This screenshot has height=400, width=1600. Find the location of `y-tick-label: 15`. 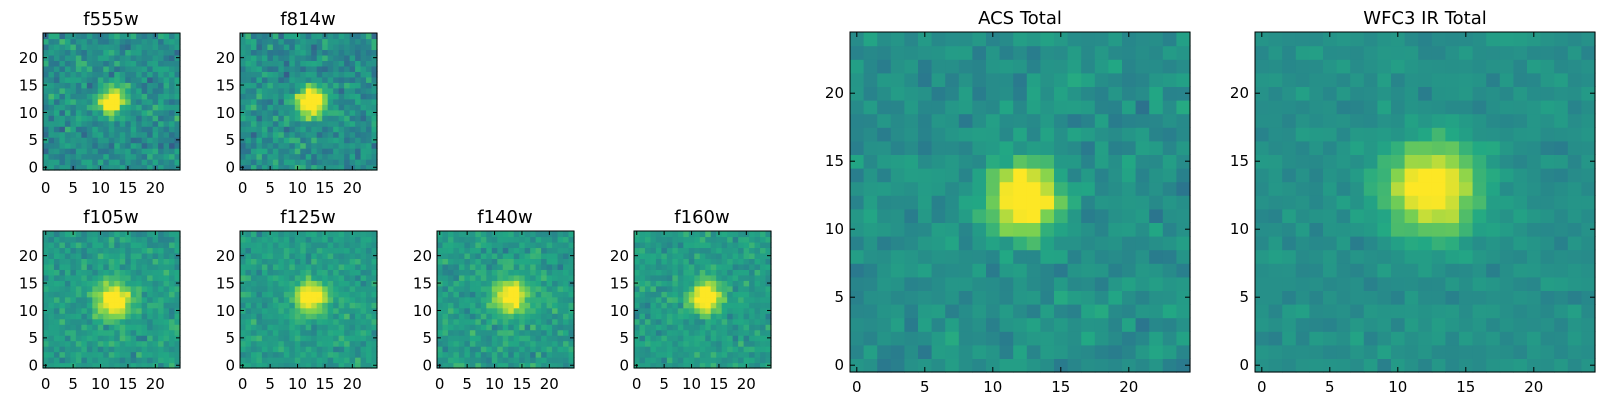

y-tick-label: 15 is located at coordinates (834, 161).